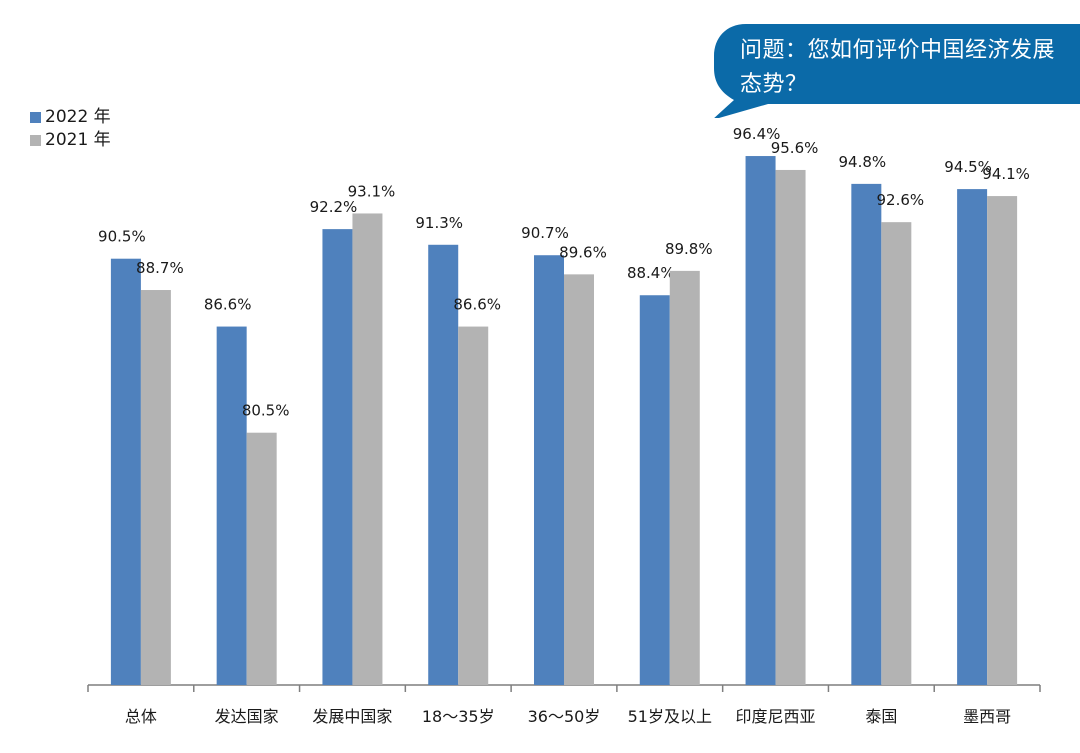  What do you see at coordinates (35, 117) in the screenshot?
I see `legend-swatch-2022` at bounding box center [35, 117].